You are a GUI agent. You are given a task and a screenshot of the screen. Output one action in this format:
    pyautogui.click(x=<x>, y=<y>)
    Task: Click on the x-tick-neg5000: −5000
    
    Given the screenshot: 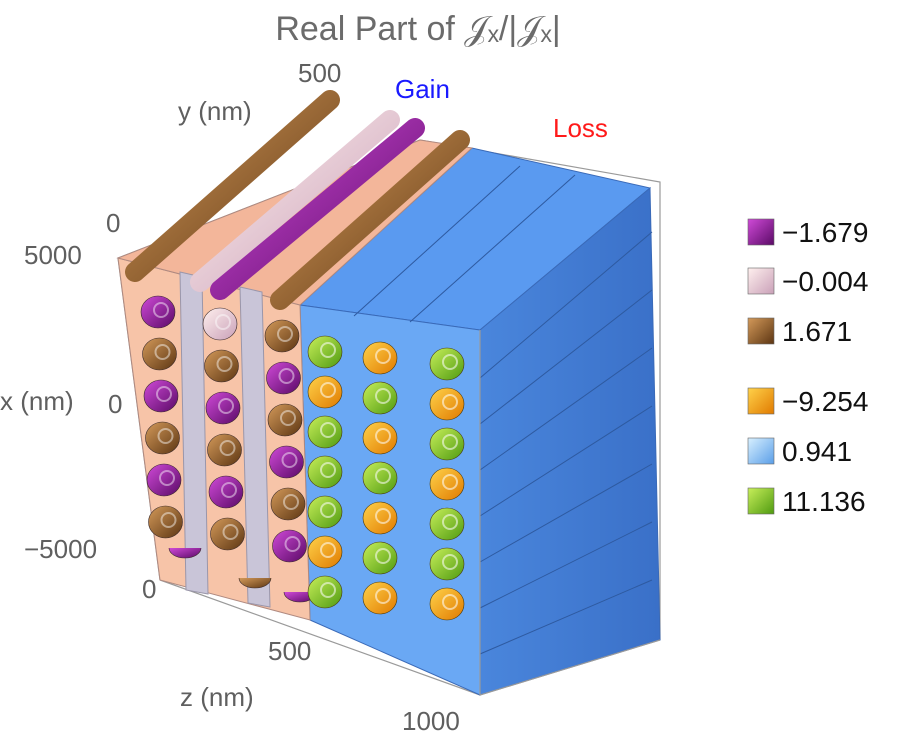 What is the action you would take?
    pyautogui.click(x=60, y=549)
    